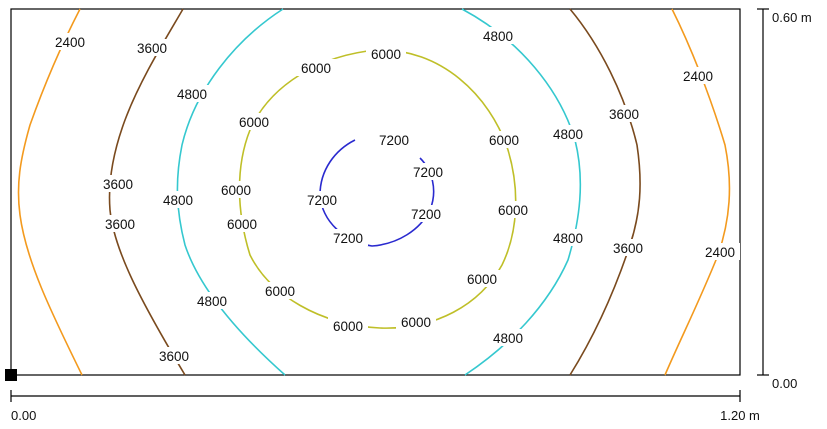  What do you see at coordinates (763, 192) in the screenshot?
I see `y-scale-bar` at bounding box center [763, 192].